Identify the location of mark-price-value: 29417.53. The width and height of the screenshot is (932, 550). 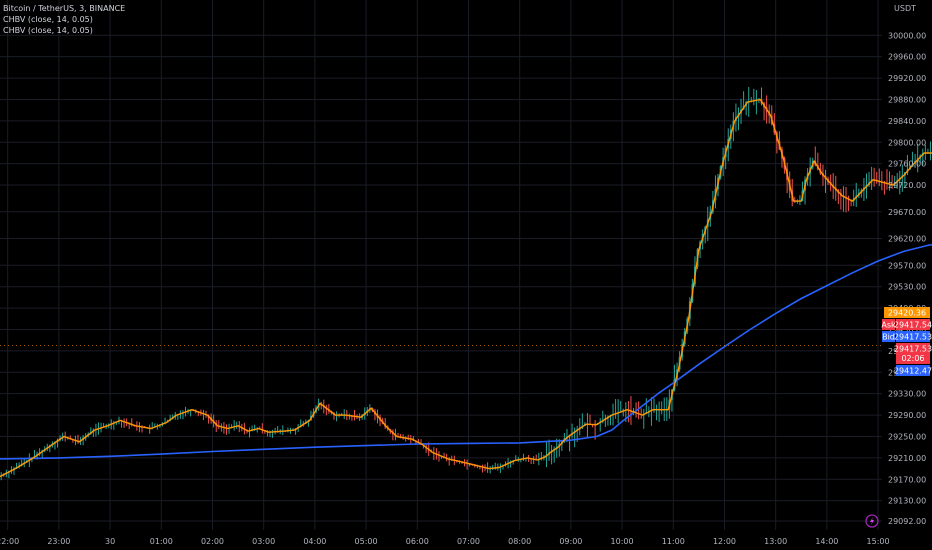
(913, 349).